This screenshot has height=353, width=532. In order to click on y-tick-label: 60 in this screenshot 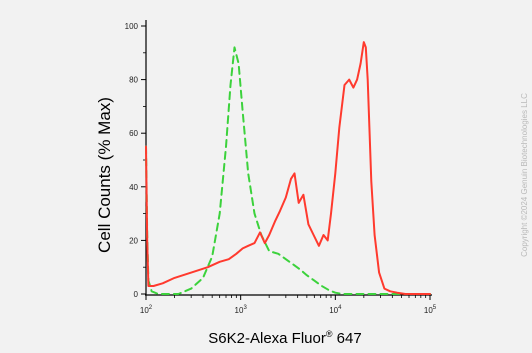, I will do `click(133, 133)`.